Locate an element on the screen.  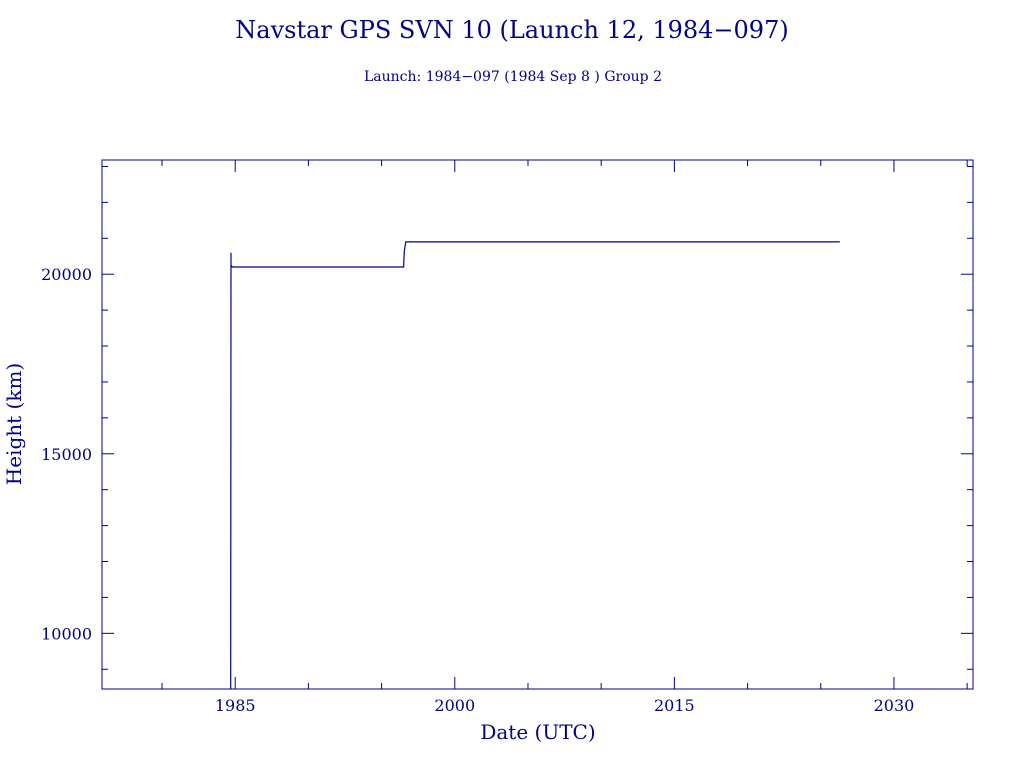
y-tick-label: 10000 is located at coordinates (66, 633).